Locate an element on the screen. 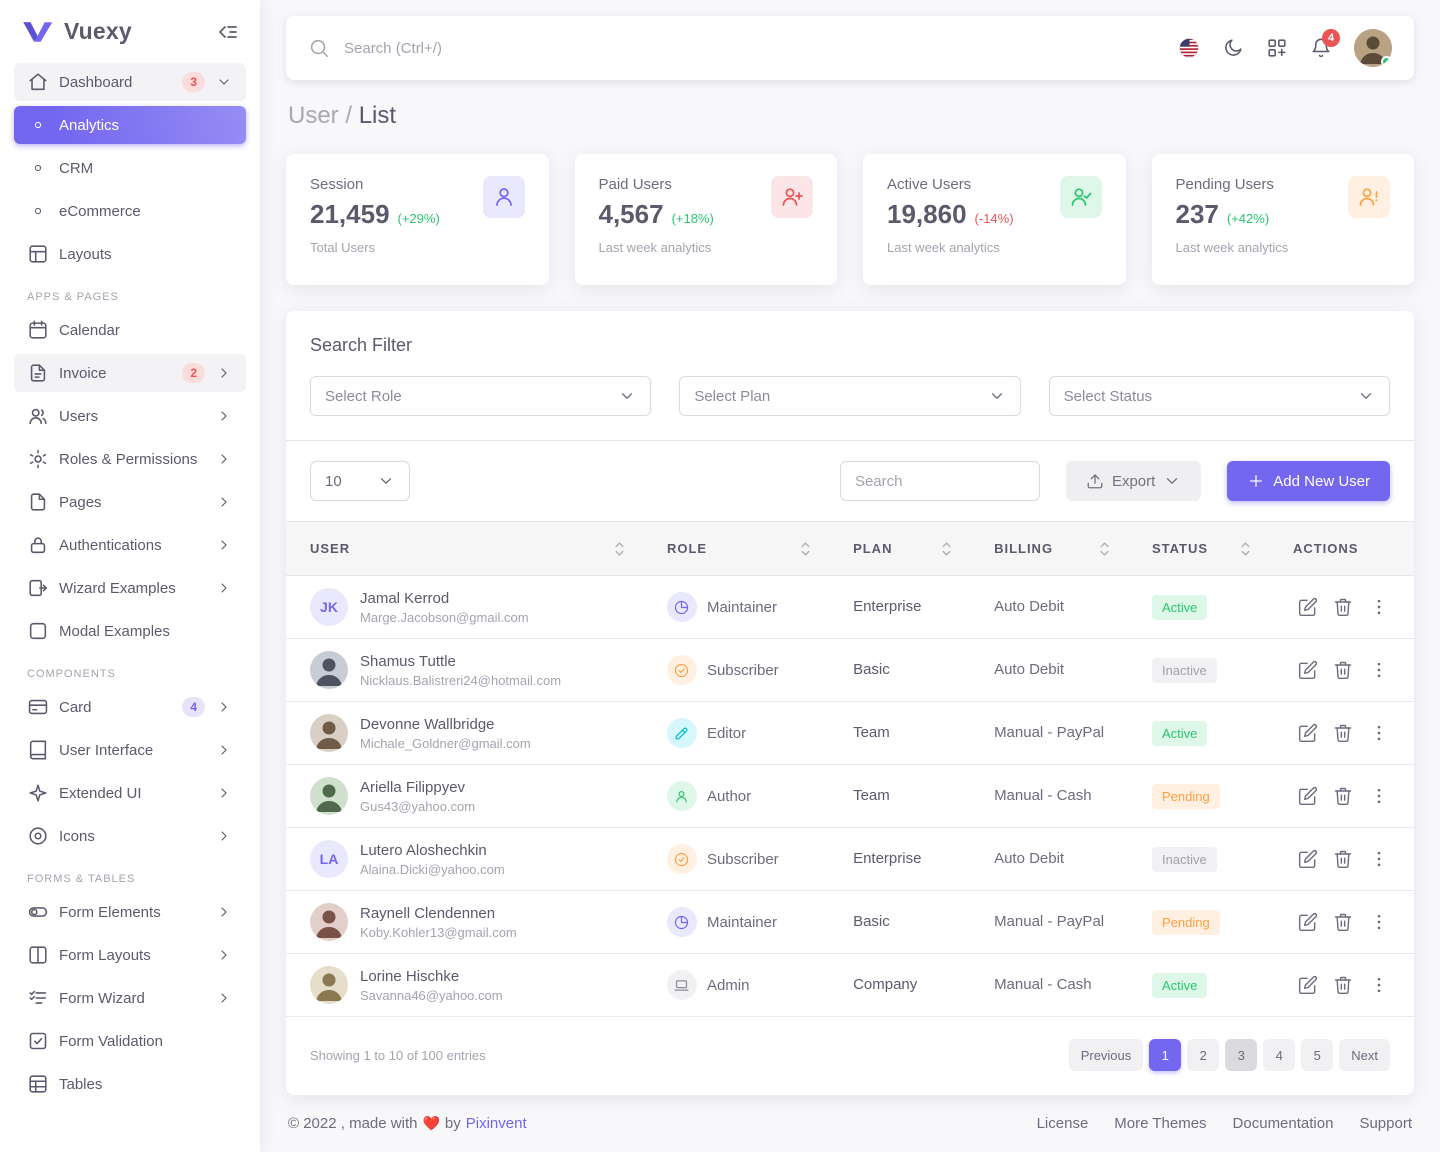 This screenshot has height=1152, width=1440. column-header-status: STATUS is located at coordinates (1202, 548).